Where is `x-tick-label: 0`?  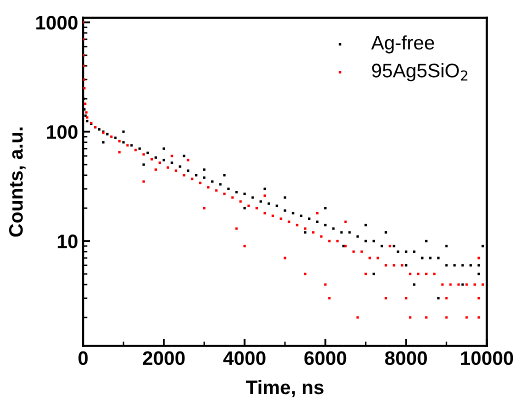
x-tick-label: 0 is located at coordinates (83, 358).